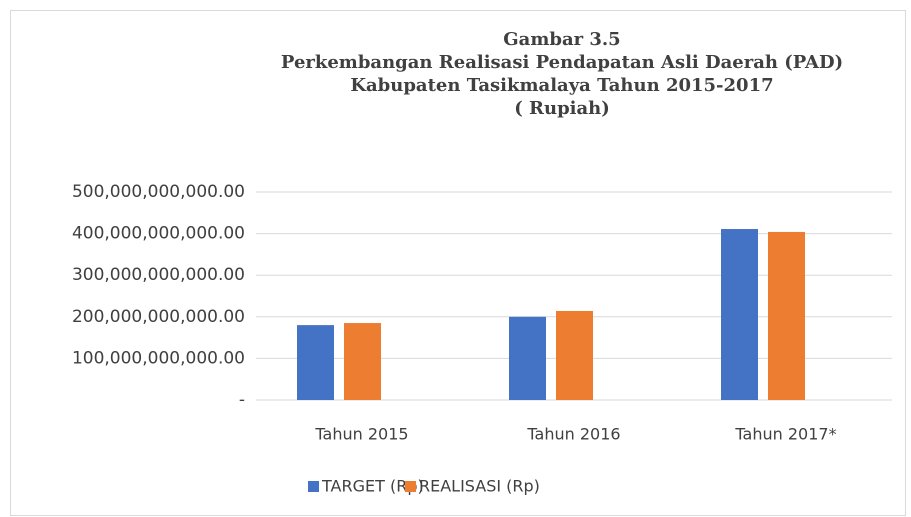 The height and width of the screenshot is (517, 911). Describe the element at coordinates (158, 234) in the screenshot. I see `y-tick-label: 400,000,000,000.00` at that location.